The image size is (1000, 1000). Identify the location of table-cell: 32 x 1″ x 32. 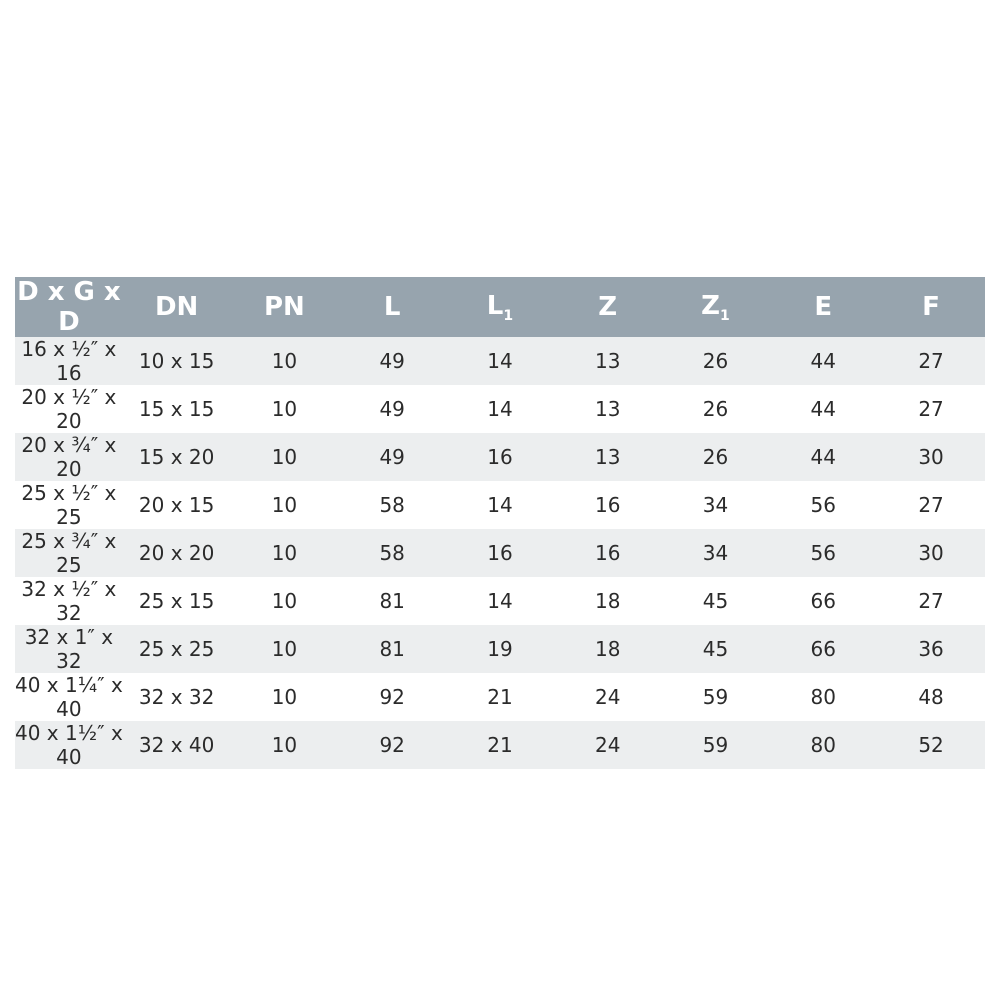
(69, 649).